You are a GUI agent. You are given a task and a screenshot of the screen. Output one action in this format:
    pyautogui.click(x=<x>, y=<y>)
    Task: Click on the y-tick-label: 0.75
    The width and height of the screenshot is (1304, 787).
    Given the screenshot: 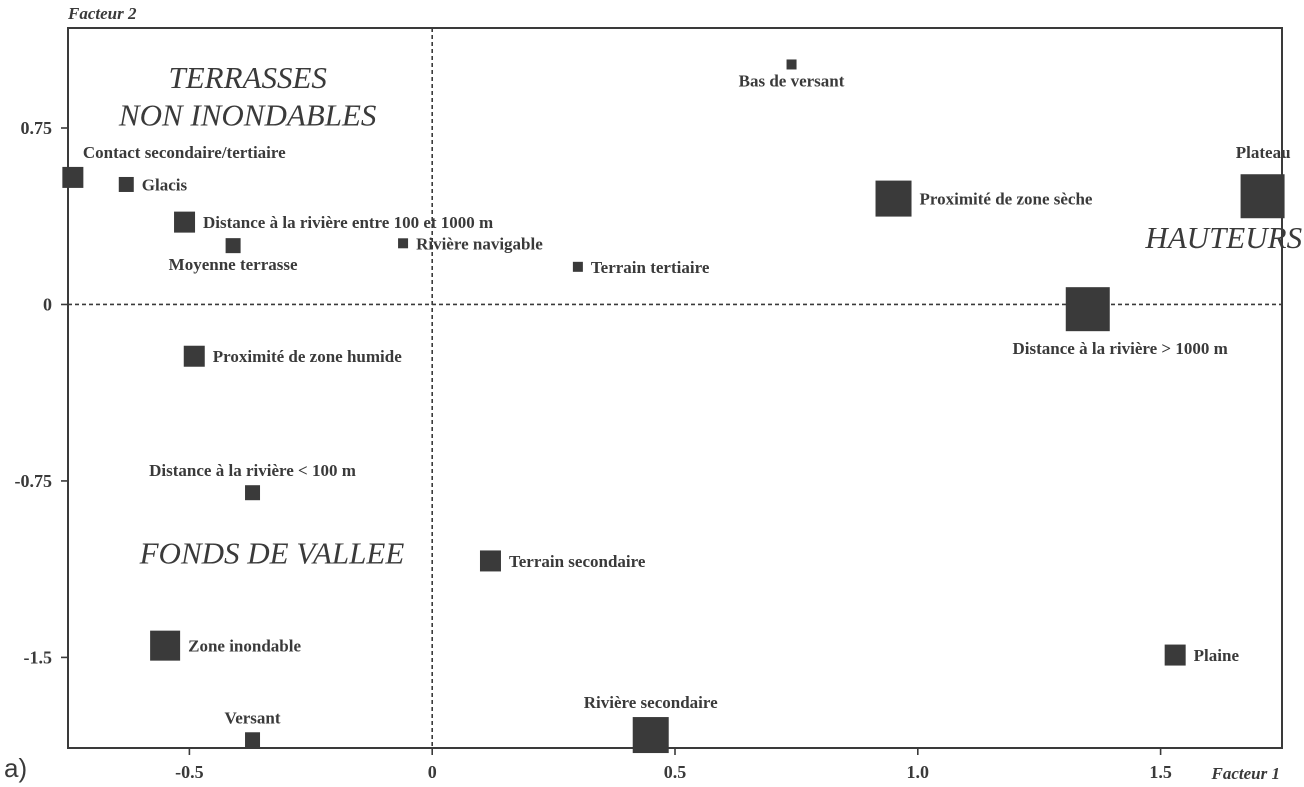 What is the action you would take?
    pyautogui.click(x=37, y=128)
    